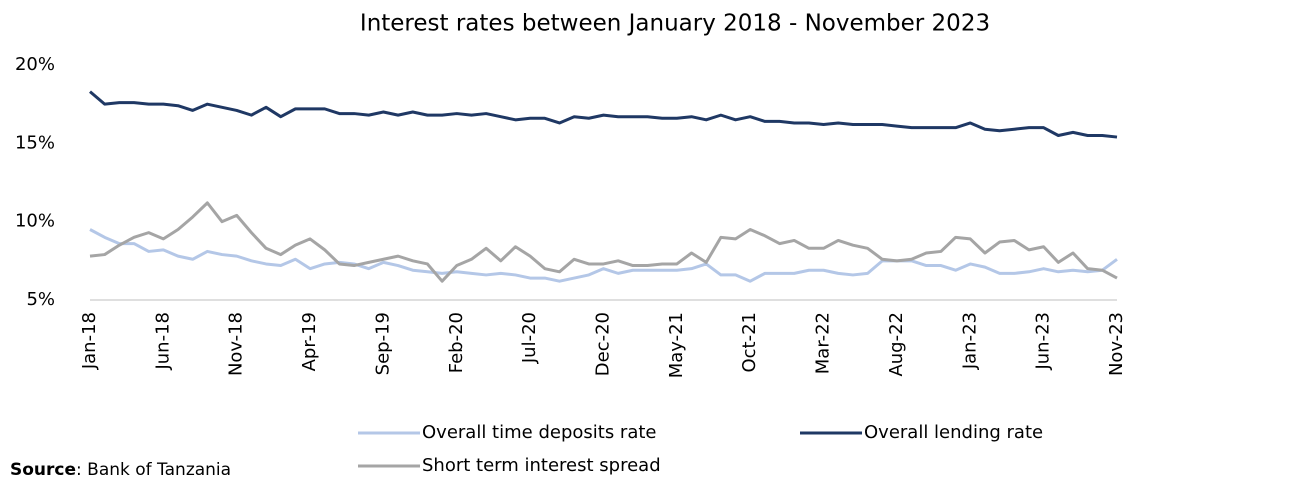  Describe the element at coordinates (35, 221) in the screenshot. I see `y-tick-label: 10%` at that location.